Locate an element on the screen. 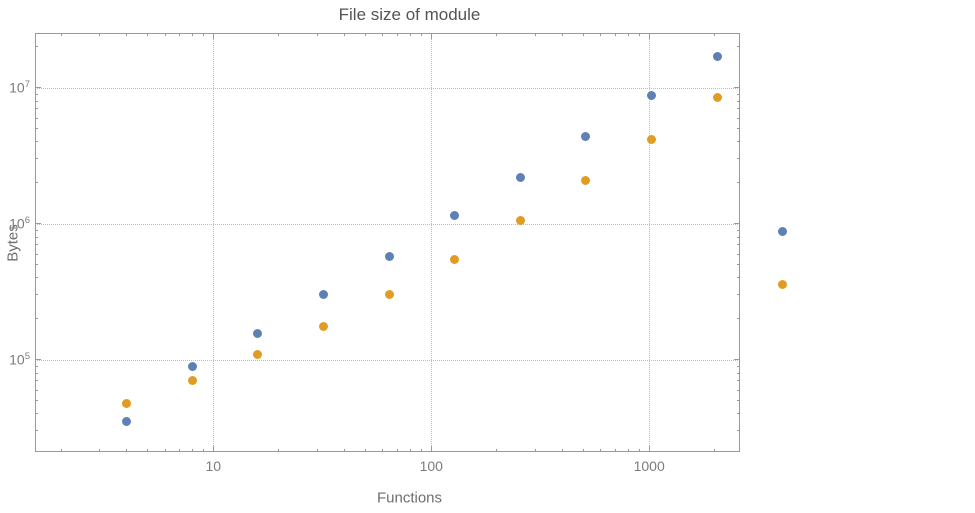  y-tick-exponent: 5 is located at coordinates (27, 356).